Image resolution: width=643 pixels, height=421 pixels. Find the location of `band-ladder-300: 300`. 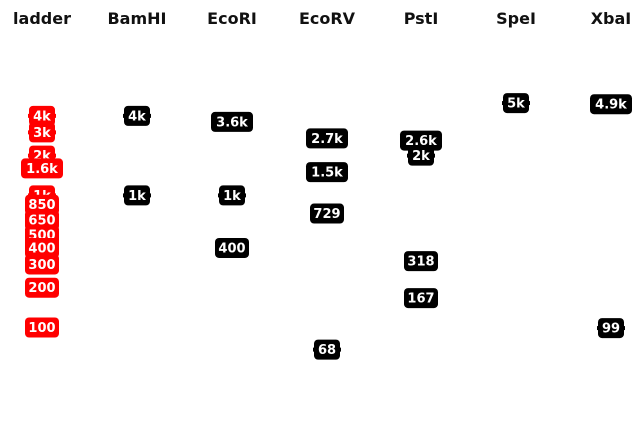

band-ladder-300: 300 is located at coordinates (42, 264).